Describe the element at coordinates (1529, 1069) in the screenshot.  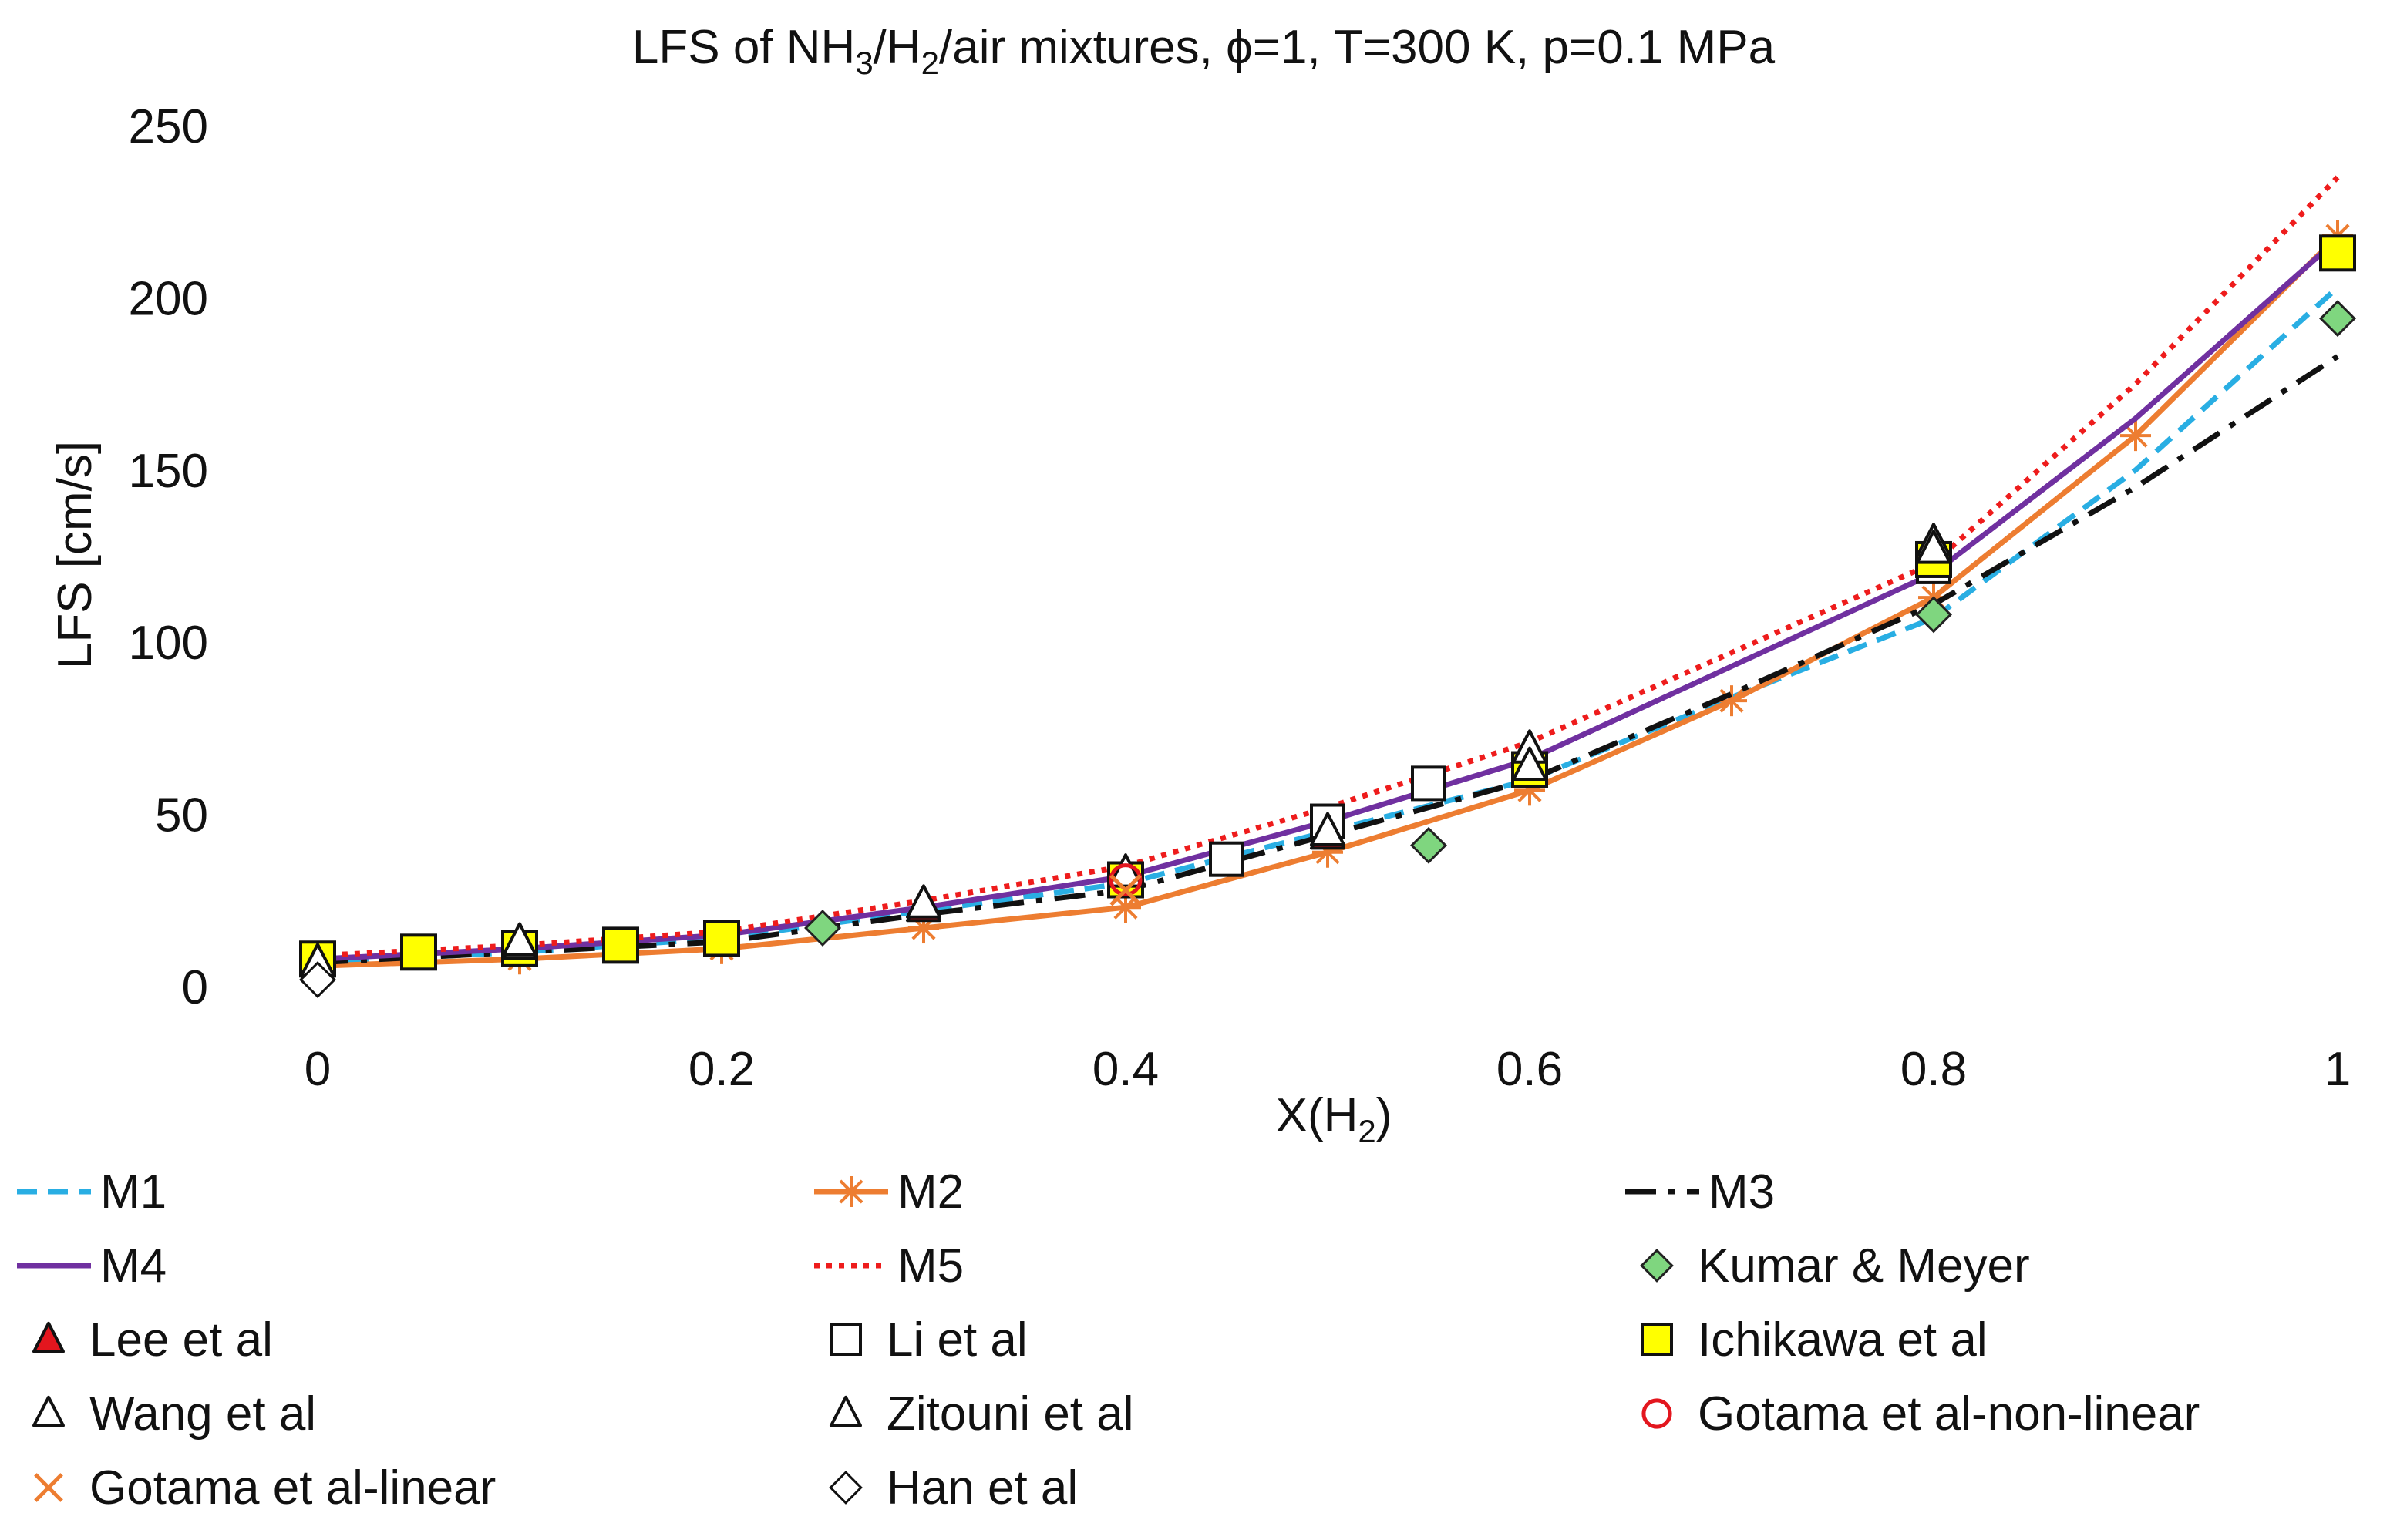
I see `x-tick-label: 0.6` at that location.